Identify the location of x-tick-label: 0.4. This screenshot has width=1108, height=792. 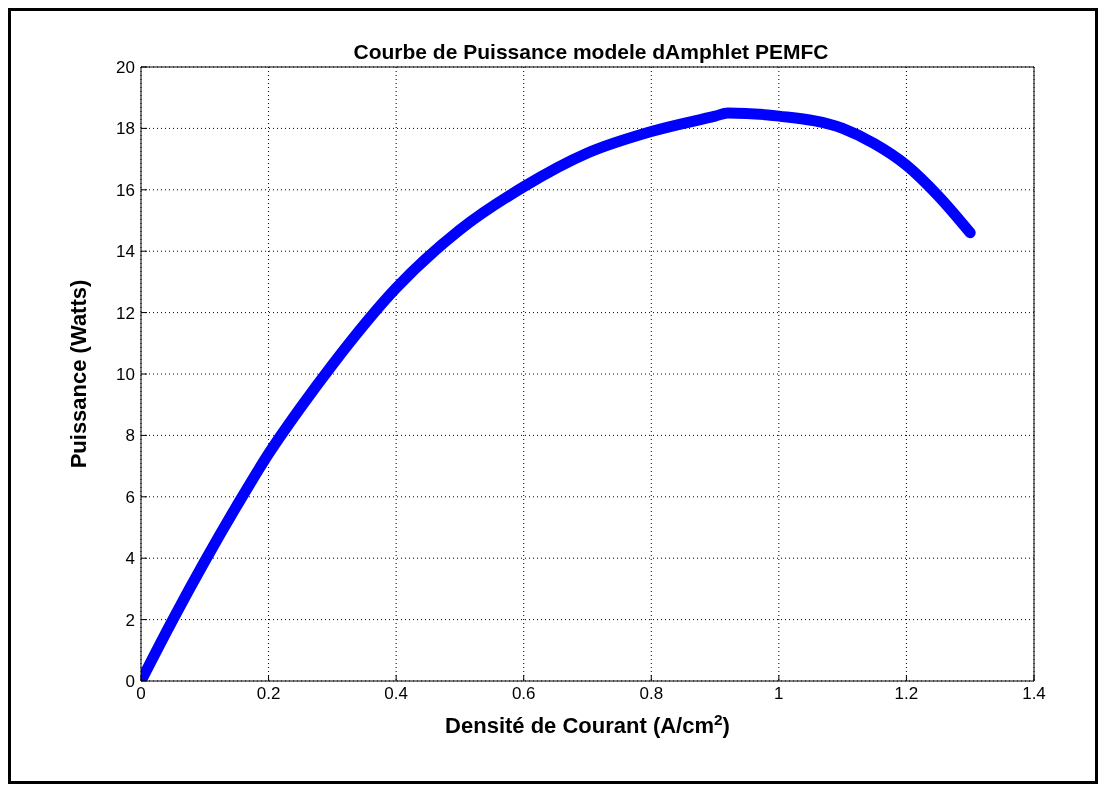
(396, 694).